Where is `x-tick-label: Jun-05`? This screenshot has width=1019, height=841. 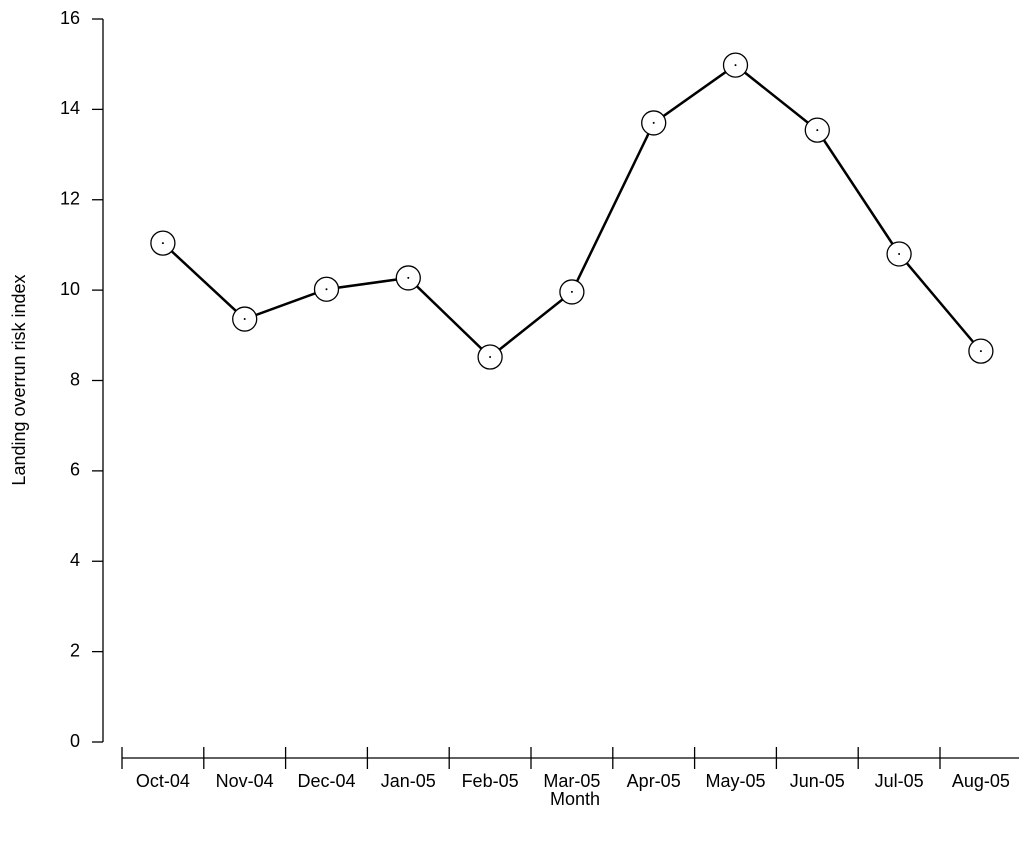 x-tick-label: Jun-05 is located at coordinates (817, 781).